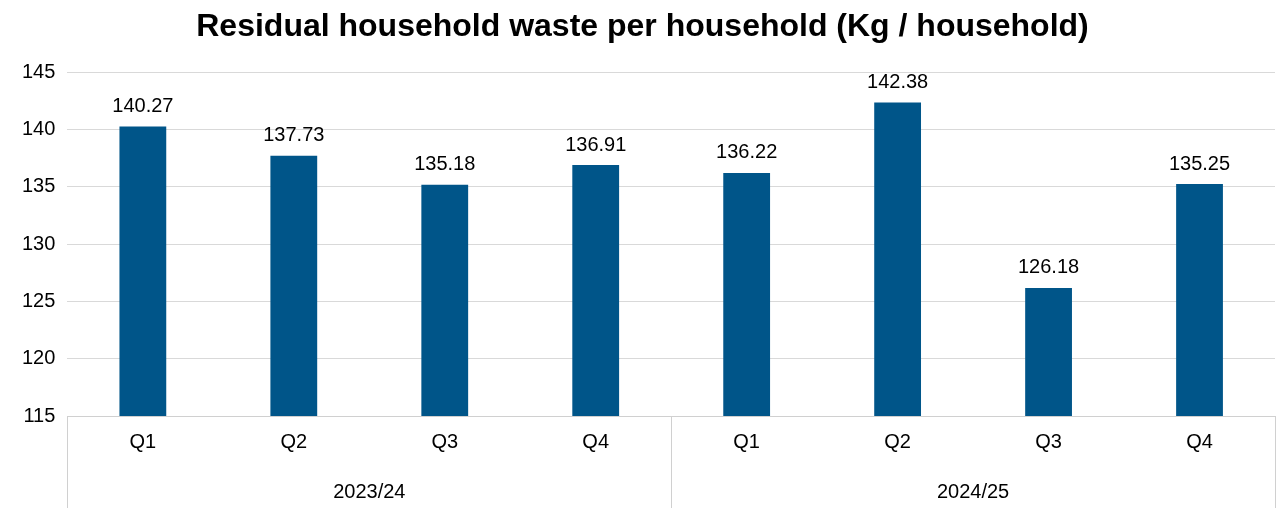  What do you see at coordinates (642, 25) in the screenshot?
I see `chart-title: Residual household waste per household (Kg / household)` at bounding box center [642, 25].